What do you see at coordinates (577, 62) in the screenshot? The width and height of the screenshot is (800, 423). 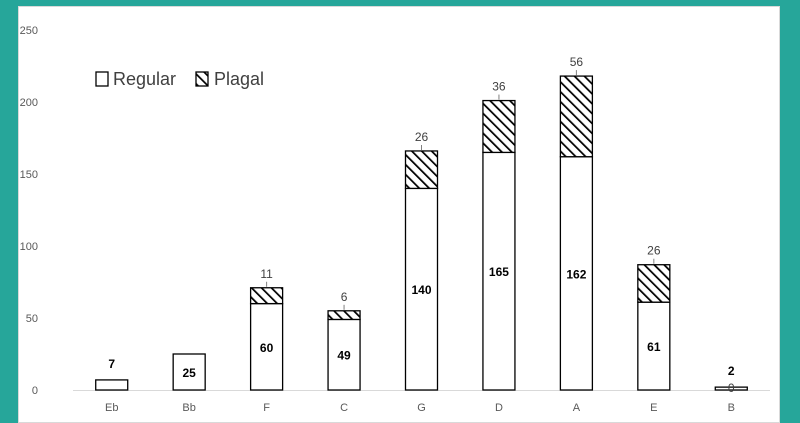 I see `data-label-plagal: 56` at bounding box center [577, 62].